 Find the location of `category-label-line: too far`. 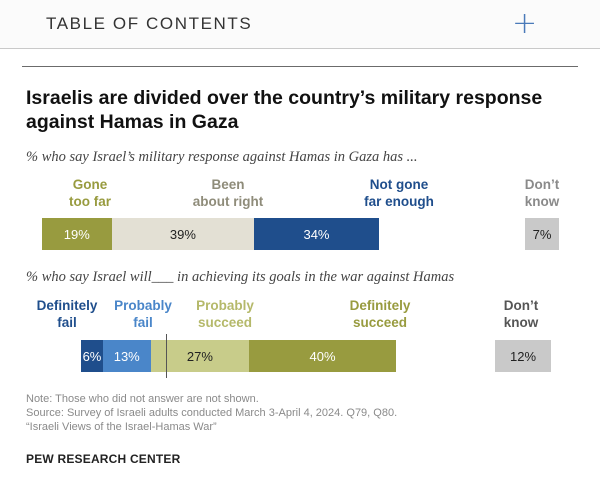

category-label-line: too far is located at coordinates (90, 201).